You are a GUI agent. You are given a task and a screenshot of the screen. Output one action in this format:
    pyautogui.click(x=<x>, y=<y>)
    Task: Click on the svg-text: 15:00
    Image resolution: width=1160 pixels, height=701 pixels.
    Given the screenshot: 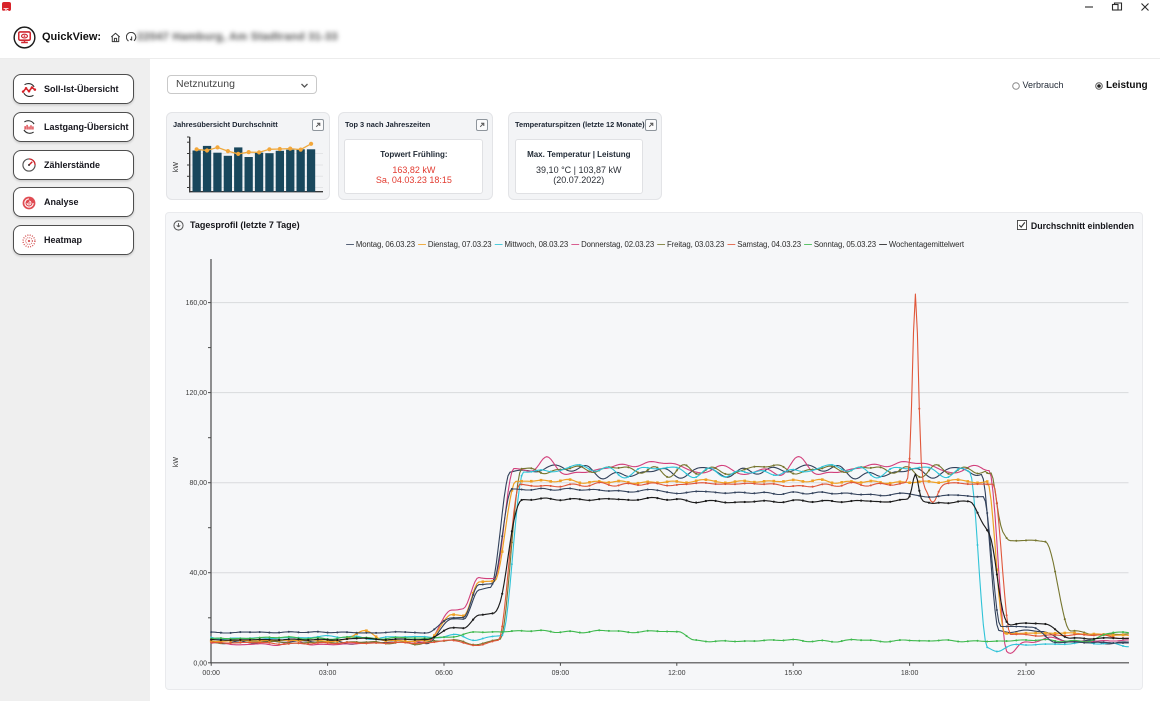 What is the action you would take?
    pyautogui.click(x=793, y=673)
    